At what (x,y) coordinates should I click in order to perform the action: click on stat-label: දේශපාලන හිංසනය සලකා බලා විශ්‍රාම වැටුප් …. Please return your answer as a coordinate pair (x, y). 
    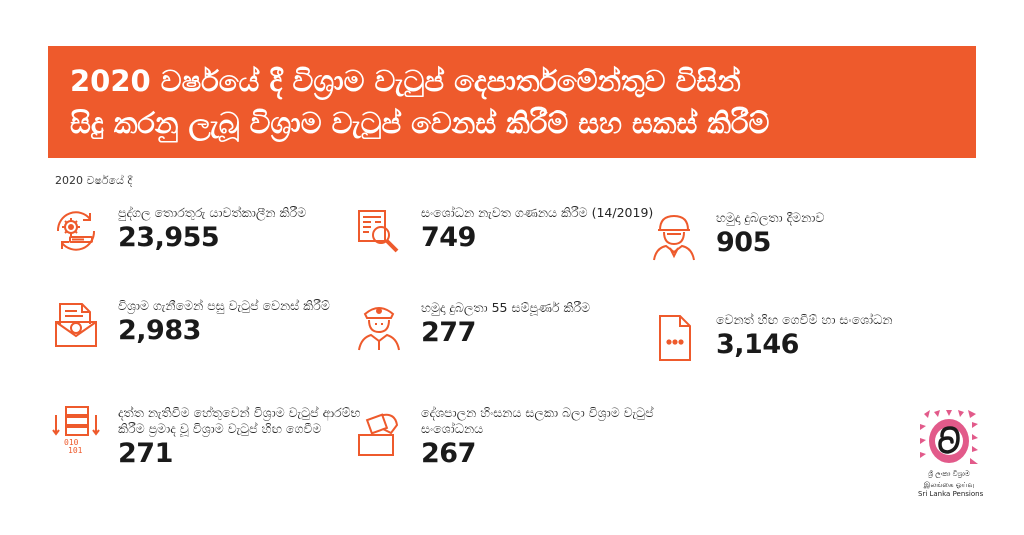
    Looking at the image, I should click on (537, 420).